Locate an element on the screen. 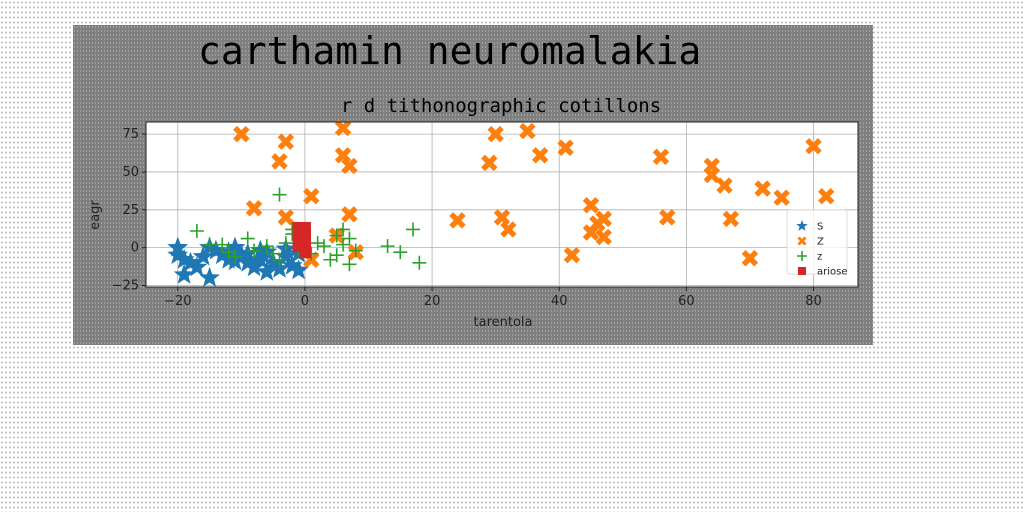 This screenshot has height=512, width=1024. figure-suptitle: carthamin neuromalakia is located at coordinates (450, 51).